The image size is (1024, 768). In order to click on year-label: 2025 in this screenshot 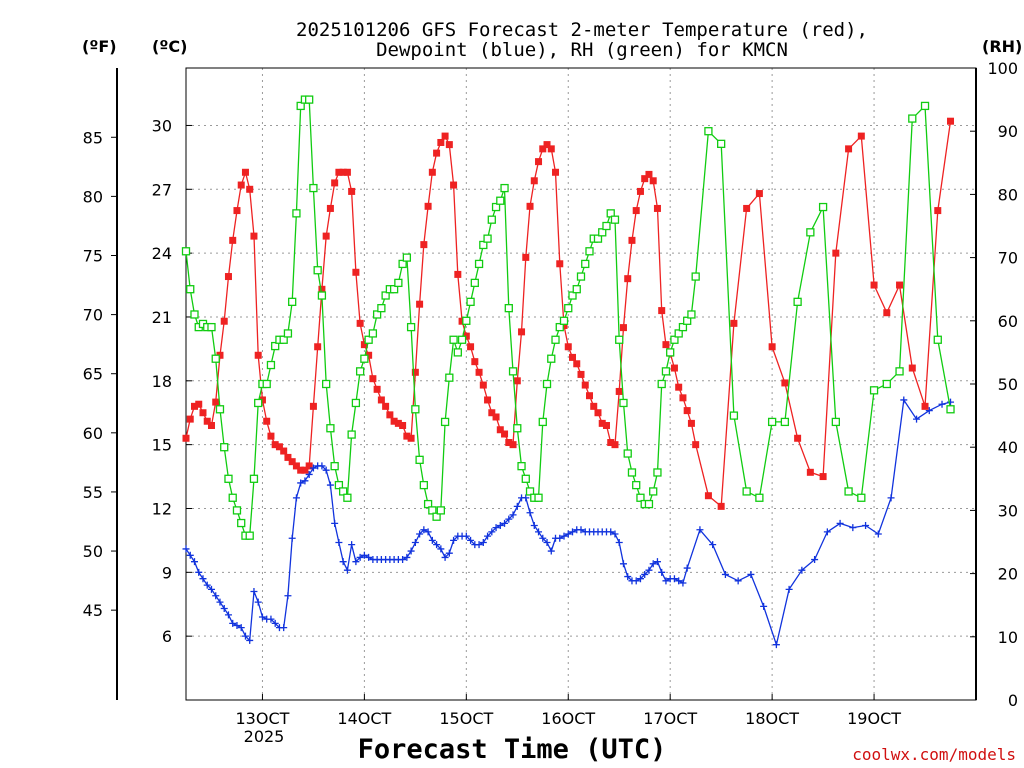, I will do `click(264, 736)`.